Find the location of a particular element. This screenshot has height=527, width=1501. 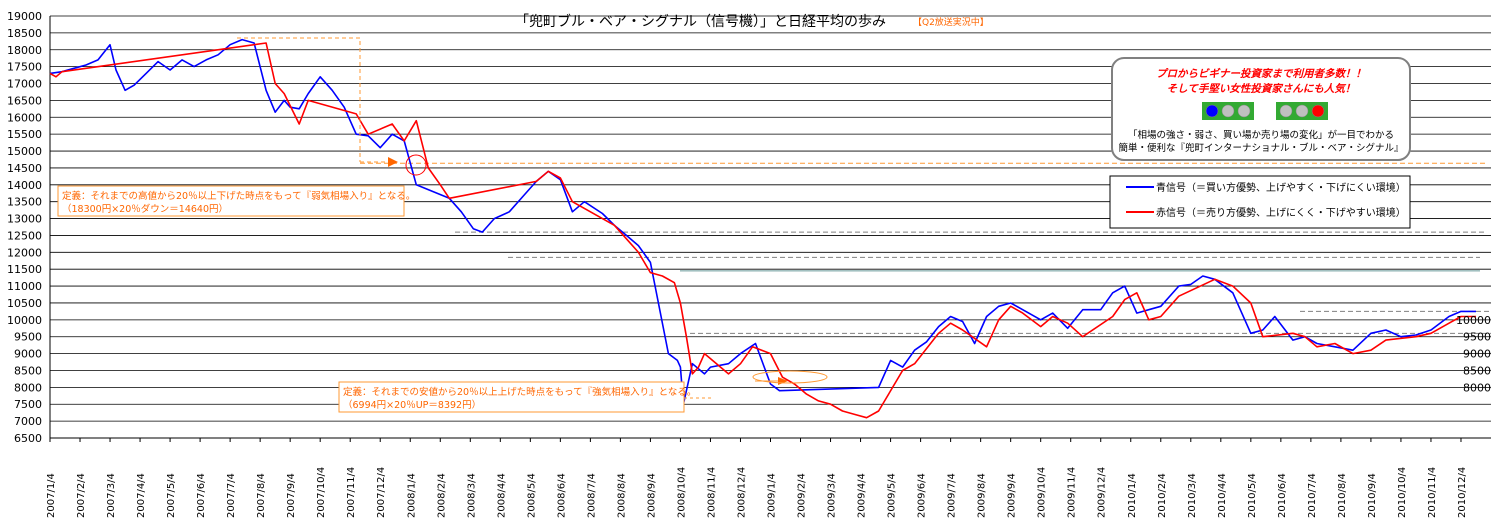

x-tick-label: 2007/7/4 is located at coordinates (231, 495).